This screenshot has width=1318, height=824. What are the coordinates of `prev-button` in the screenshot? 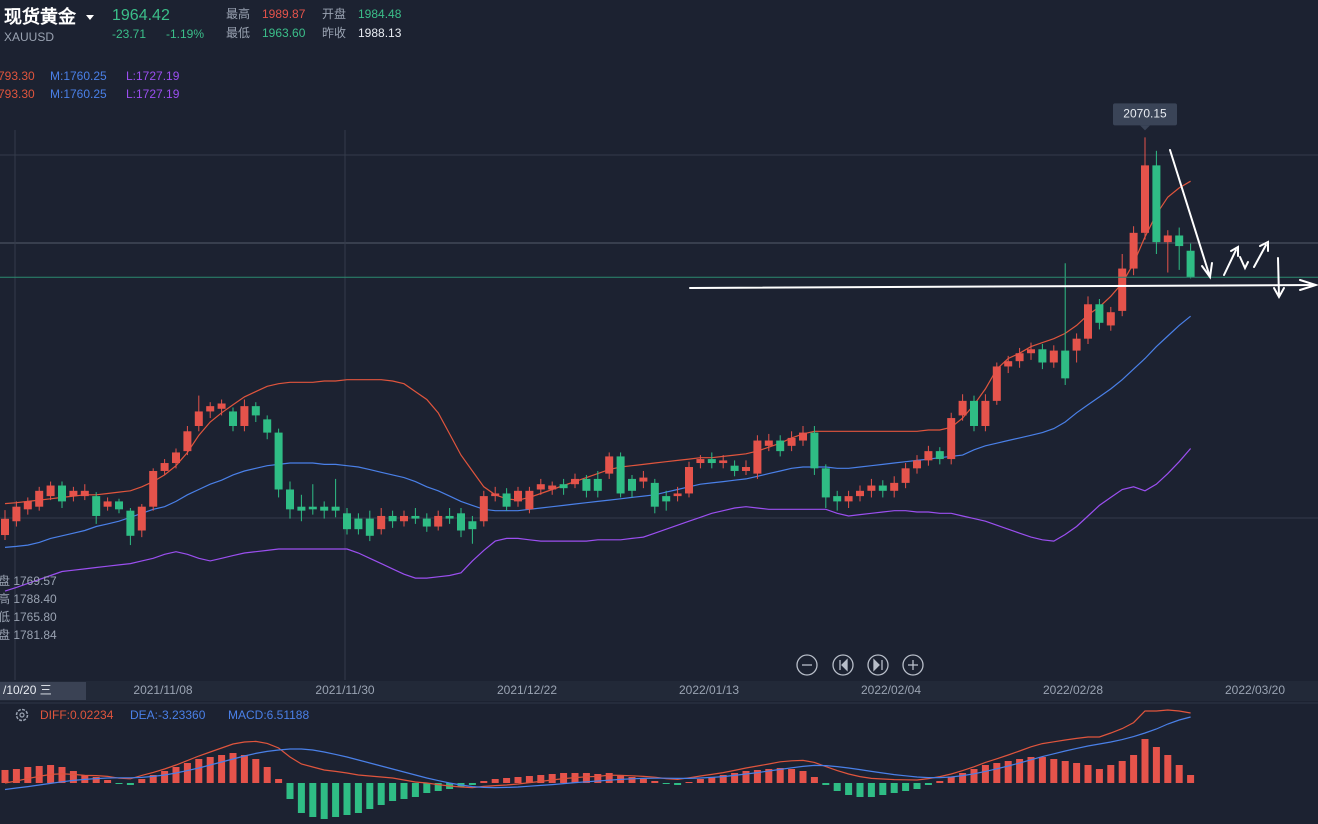 It's located at (843, 665).